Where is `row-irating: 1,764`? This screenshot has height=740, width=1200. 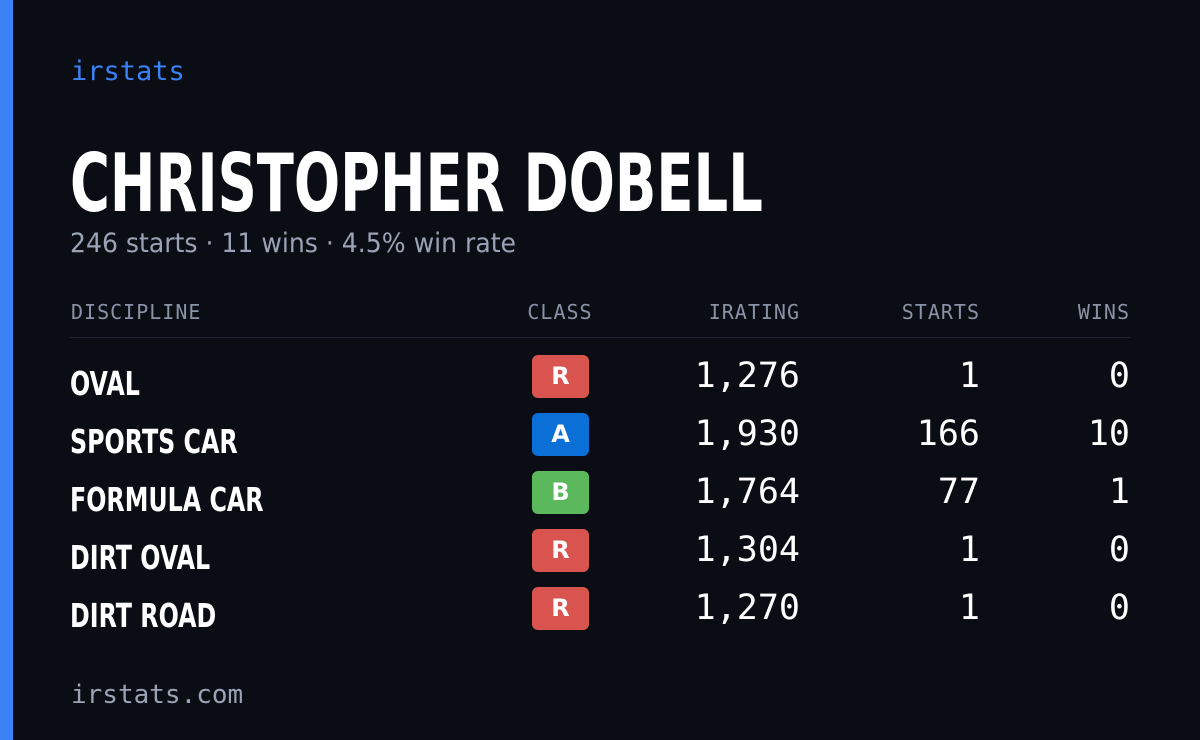
row-irating: 1,764 is located at coordinates (747, 492).